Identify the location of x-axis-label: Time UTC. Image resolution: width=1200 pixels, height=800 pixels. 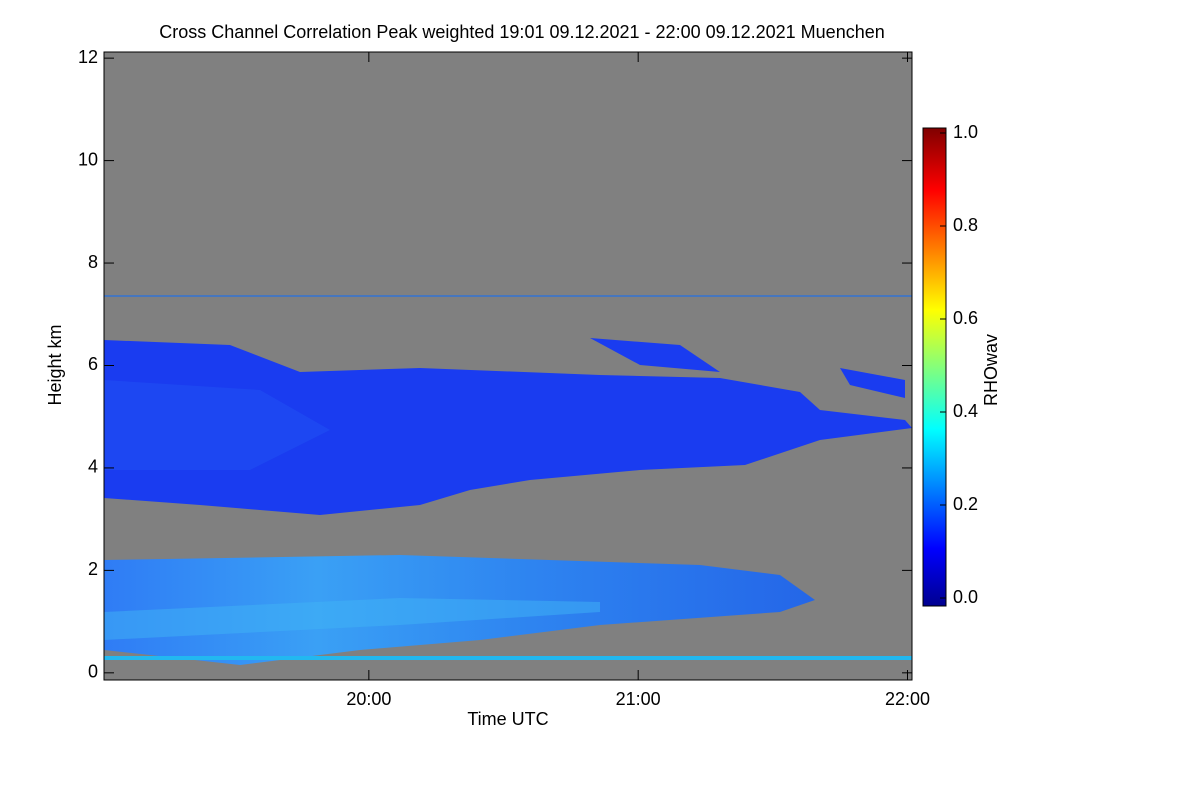
(507, 719).